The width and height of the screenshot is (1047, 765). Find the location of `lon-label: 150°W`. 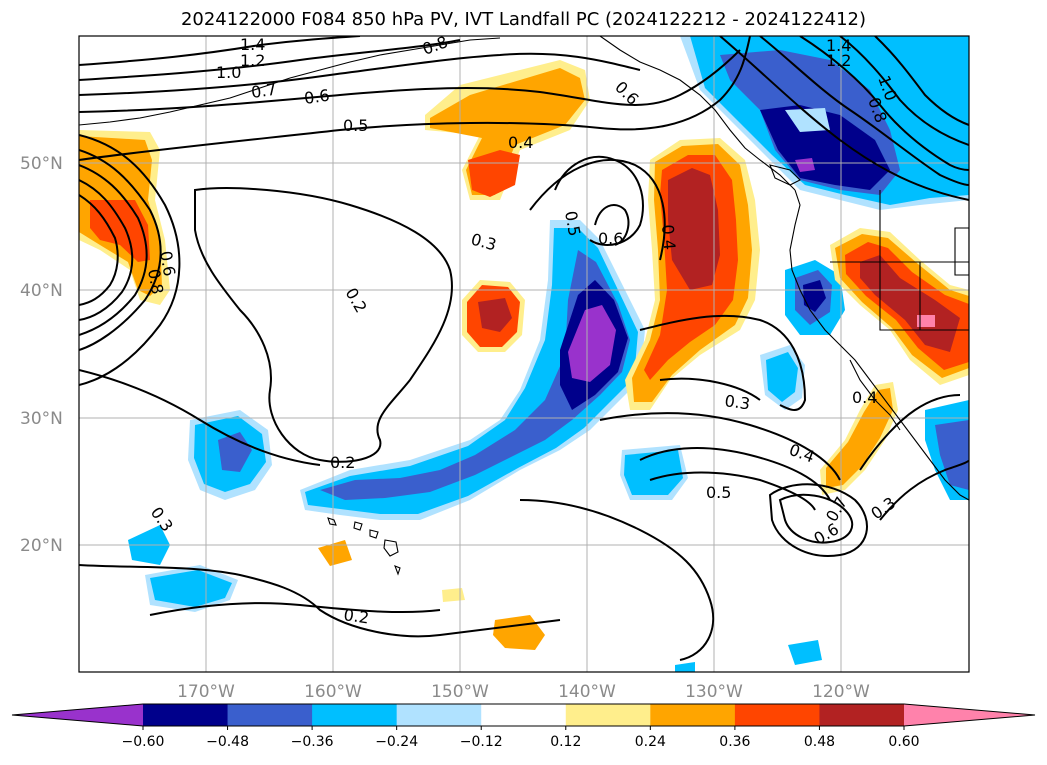

lon-label: 150°W is located at coordinates (460, 692).